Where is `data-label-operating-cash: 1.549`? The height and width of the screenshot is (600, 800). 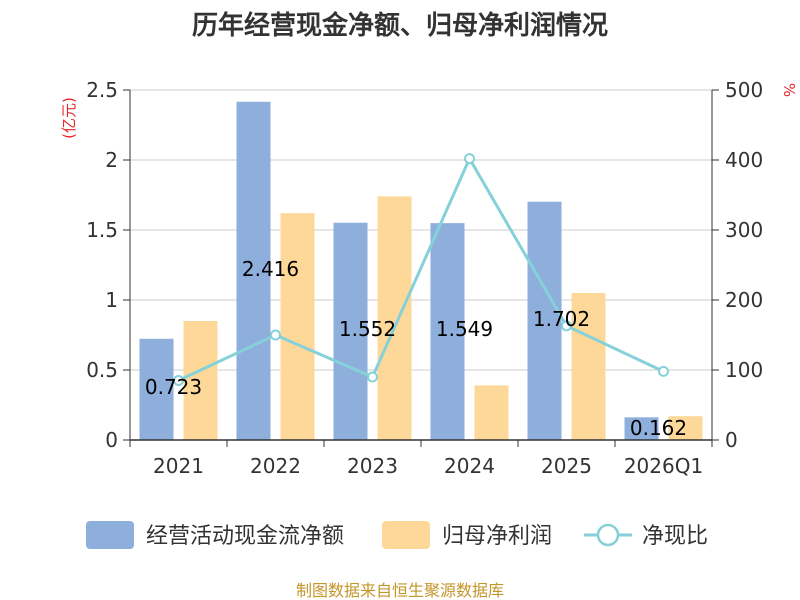
data-label-operating-cash: 1.549 is located at coordinates (464, 329).